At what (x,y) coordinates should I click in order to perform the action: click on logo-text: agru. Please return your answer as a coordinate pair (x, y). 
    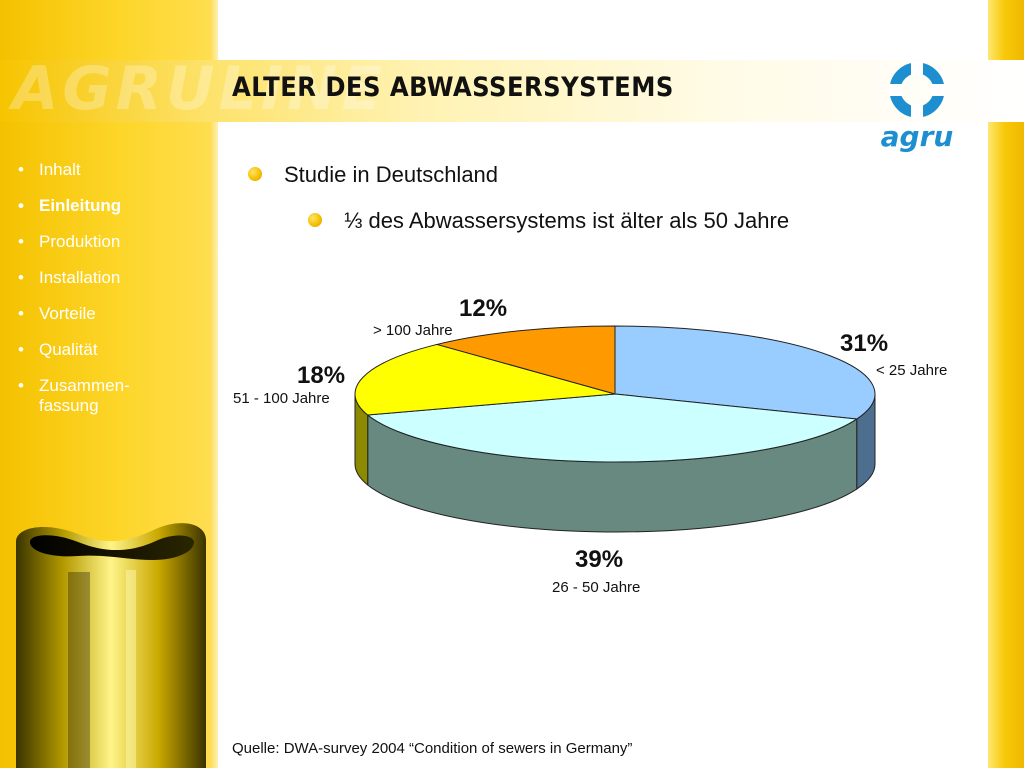
    Looking at the image, I should click on (917, 136).